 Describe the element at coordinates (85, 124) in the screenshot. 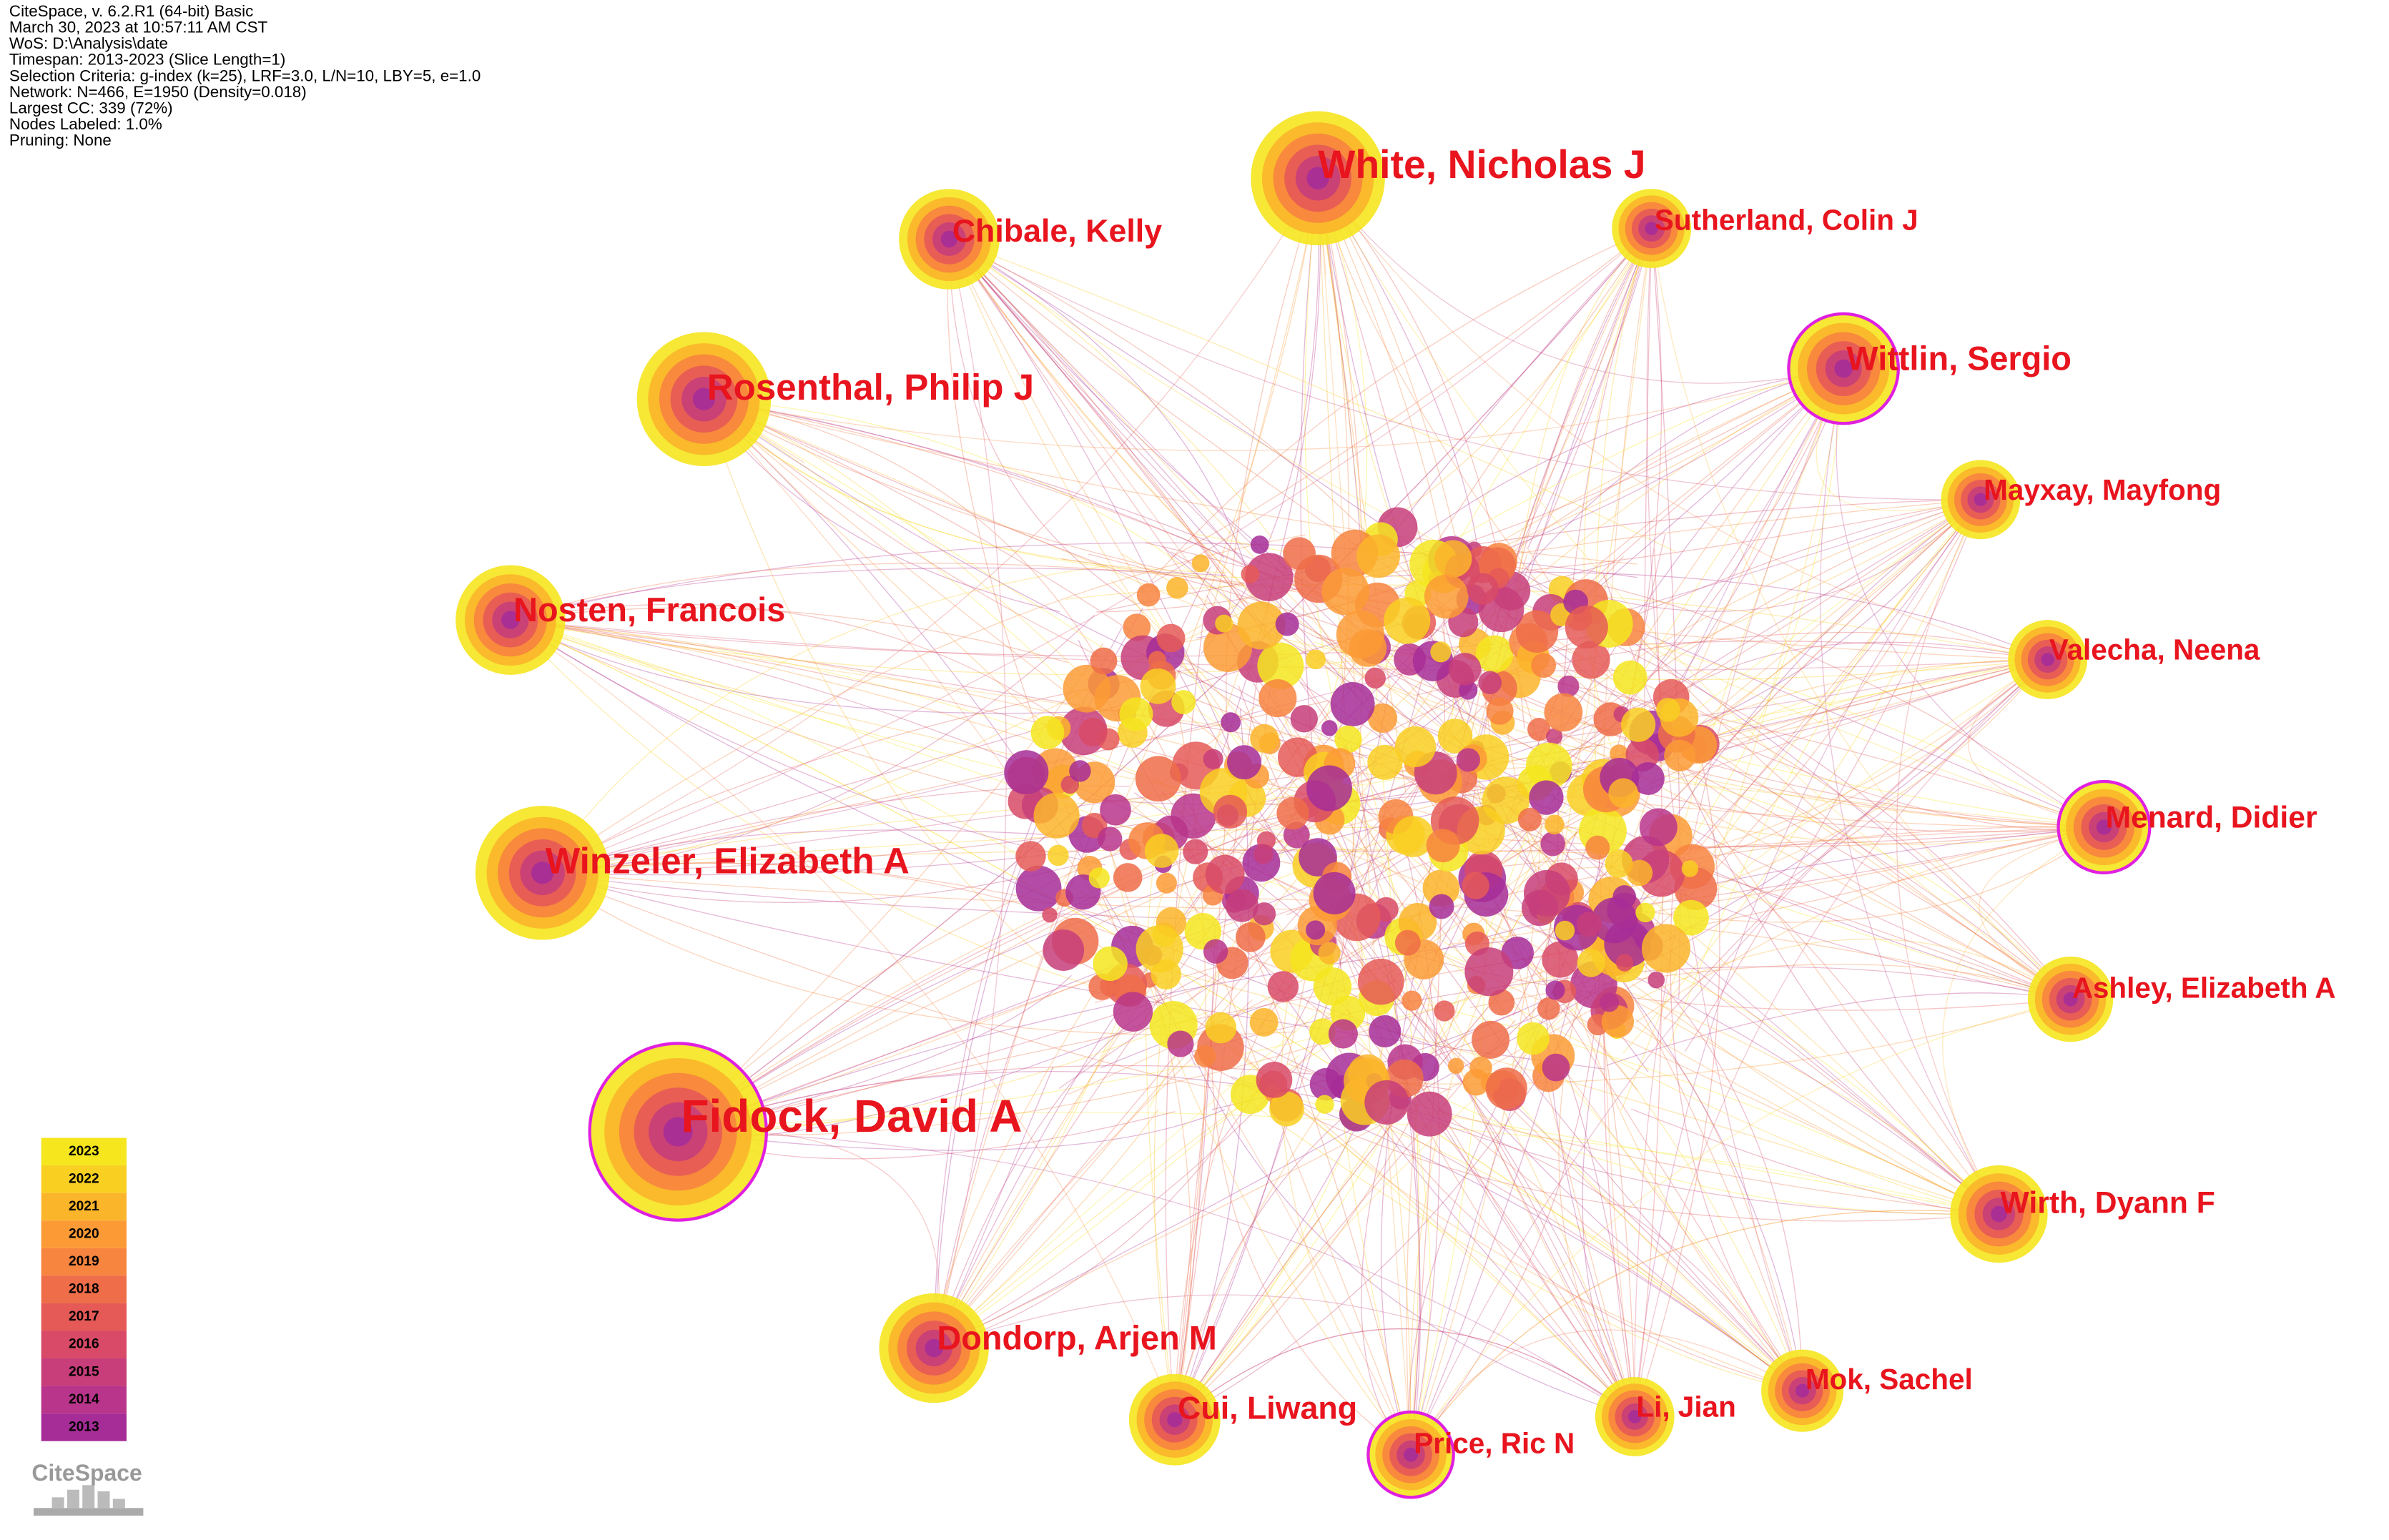

I see `header-line: Nodes Labeled: 1.0%` at that location.